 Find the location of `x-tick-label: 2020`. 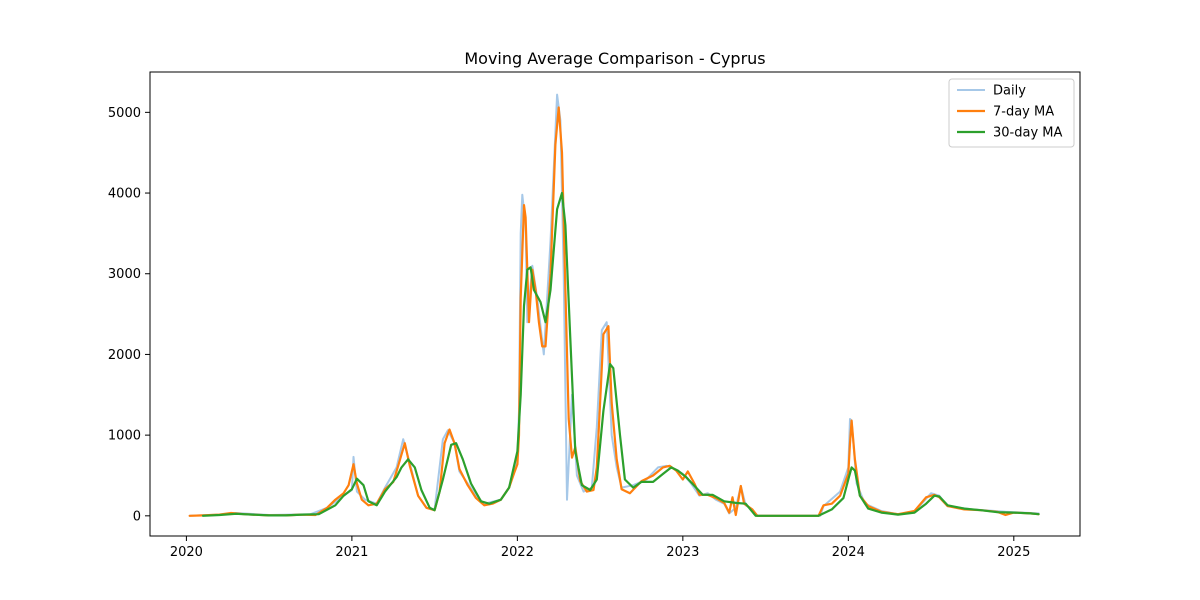

x-tick-label: 2020 is located at coordinates (186, 552).